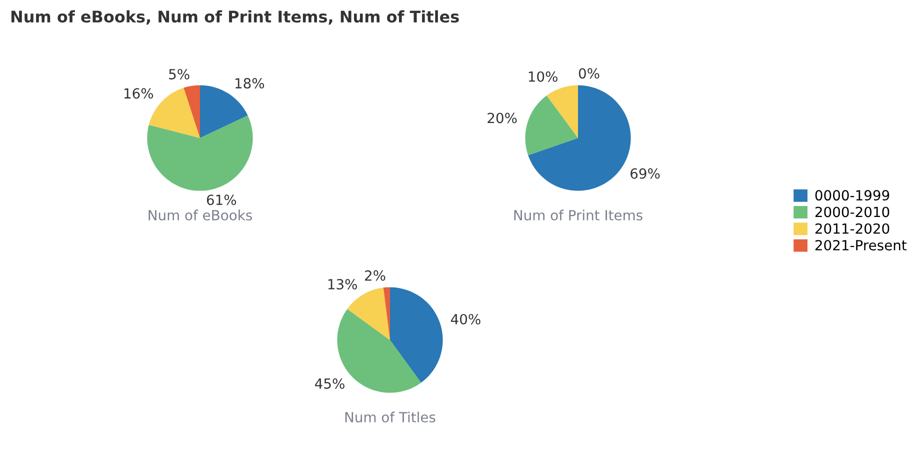  Describe the element at coordinates (578, 215) in the screenshot. I see `text: Num of Print Items` at that location.